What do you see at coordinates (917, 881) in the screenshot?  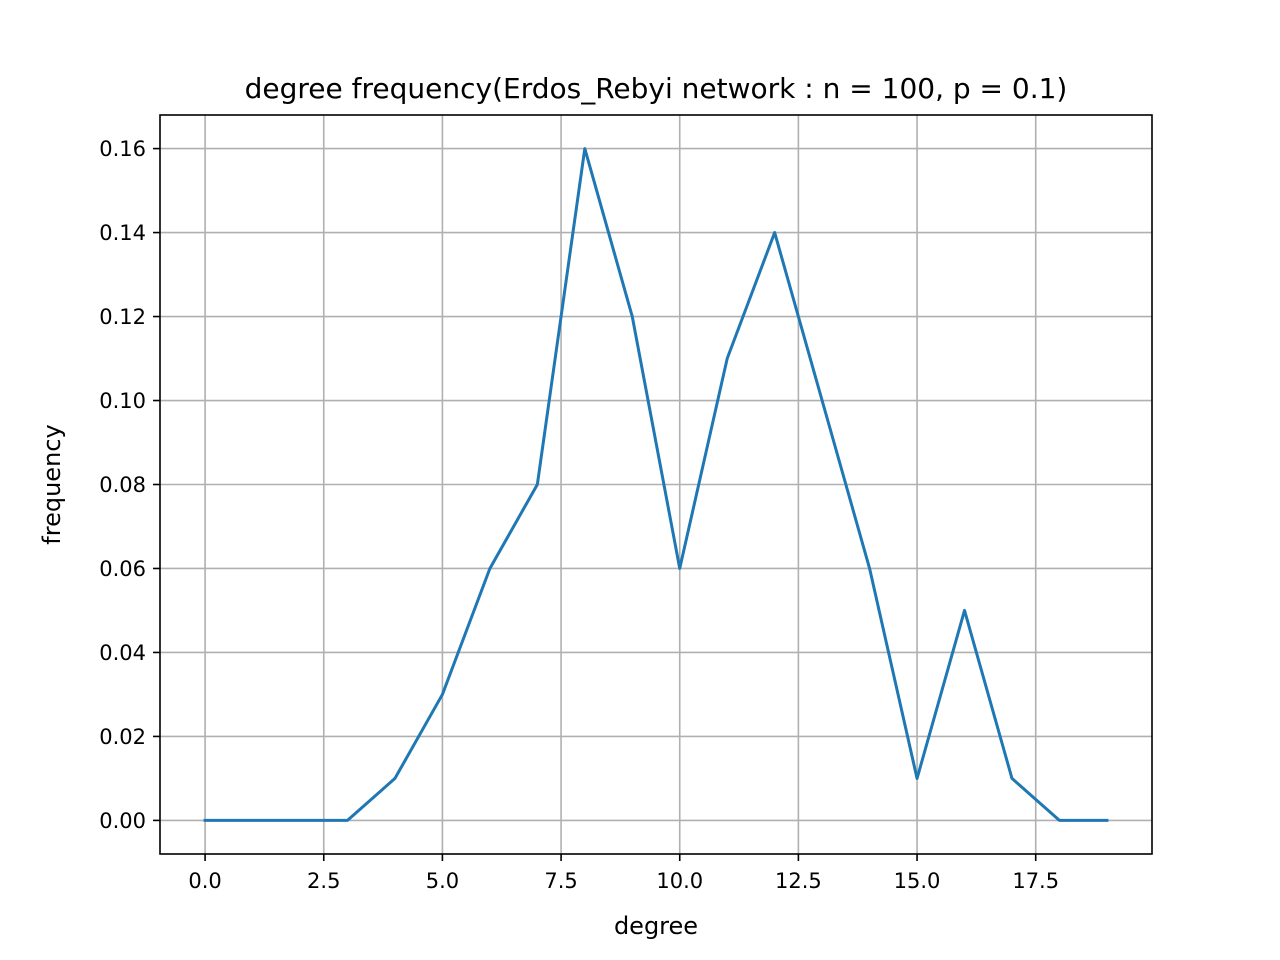 I see `x-tick-label: 15.0` at bounding box center [917, 881].